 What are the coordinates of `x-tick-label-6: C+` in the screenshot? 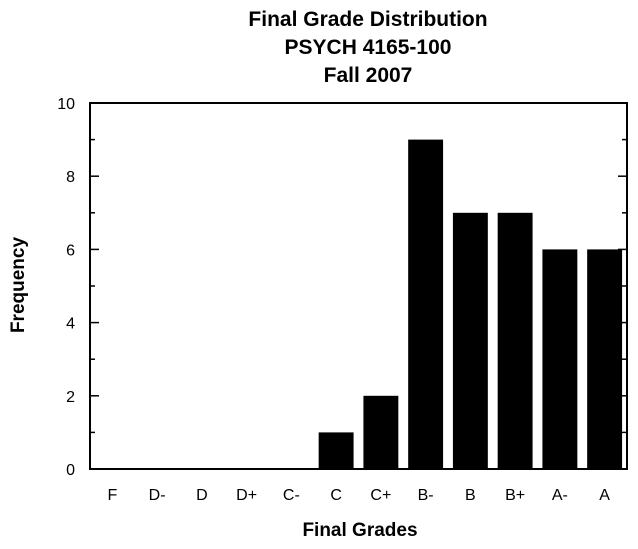 It's located at (380, 495).